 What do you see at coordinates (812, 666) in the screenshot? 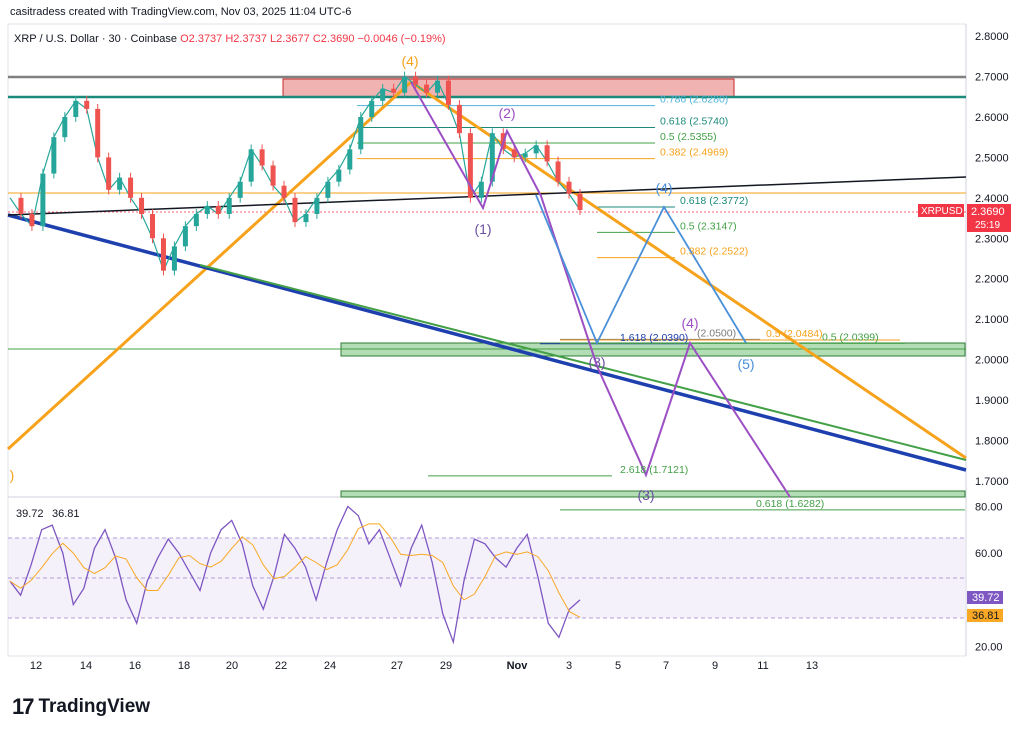
I see `time-tick-label: 13` at bounding box center [812, 666].